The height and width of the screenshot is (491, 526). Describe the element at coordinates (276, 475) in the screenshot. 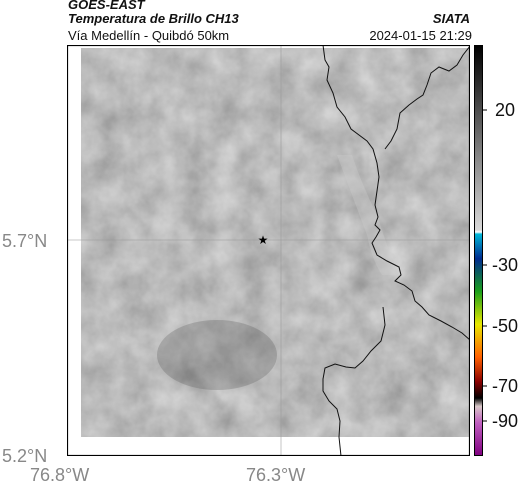

I see `lon-label: 76.3°W` at that location.